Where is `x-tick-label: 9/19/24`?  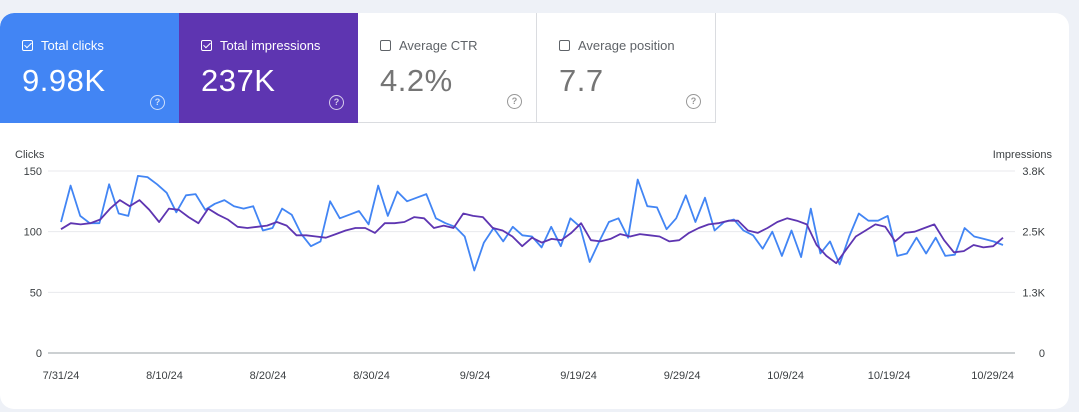
x-tick-label: 9/19/24 is located at coordinates (578, 376).